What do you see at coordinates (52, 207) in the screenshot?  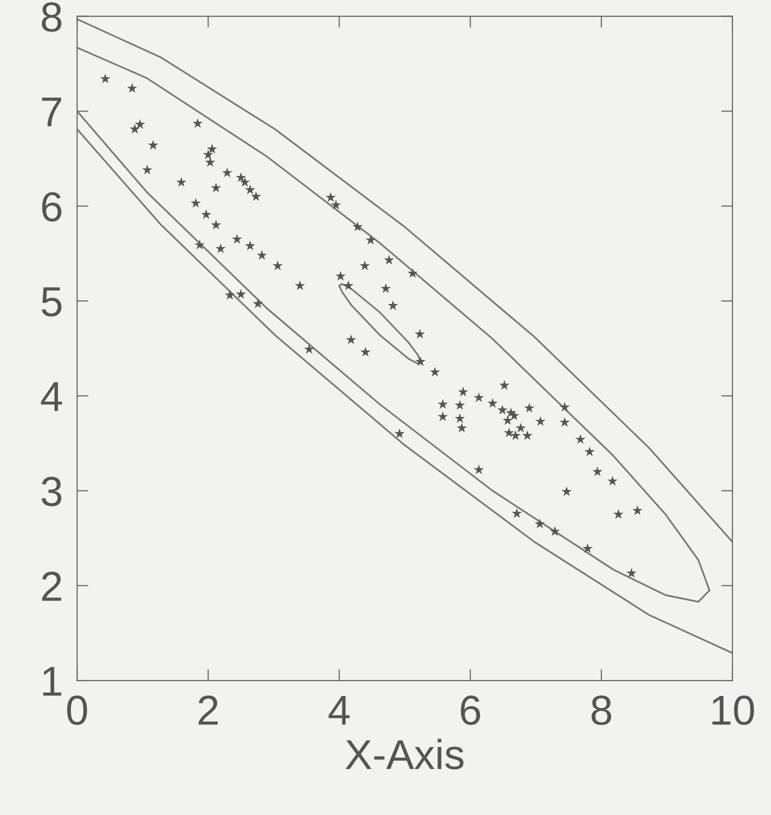 I see `y-tick-label: 6` at bounding box center [52, 207].